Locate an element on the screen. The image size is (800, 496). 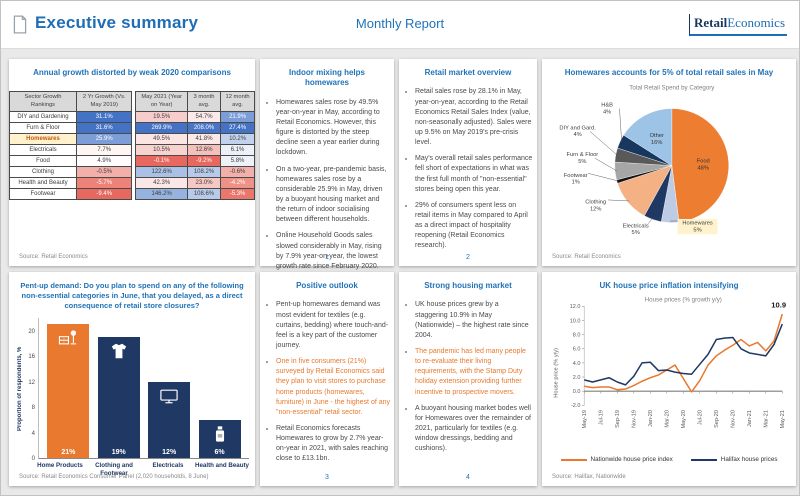
value-cell: -5.3% is located at coordinates (237, 193).